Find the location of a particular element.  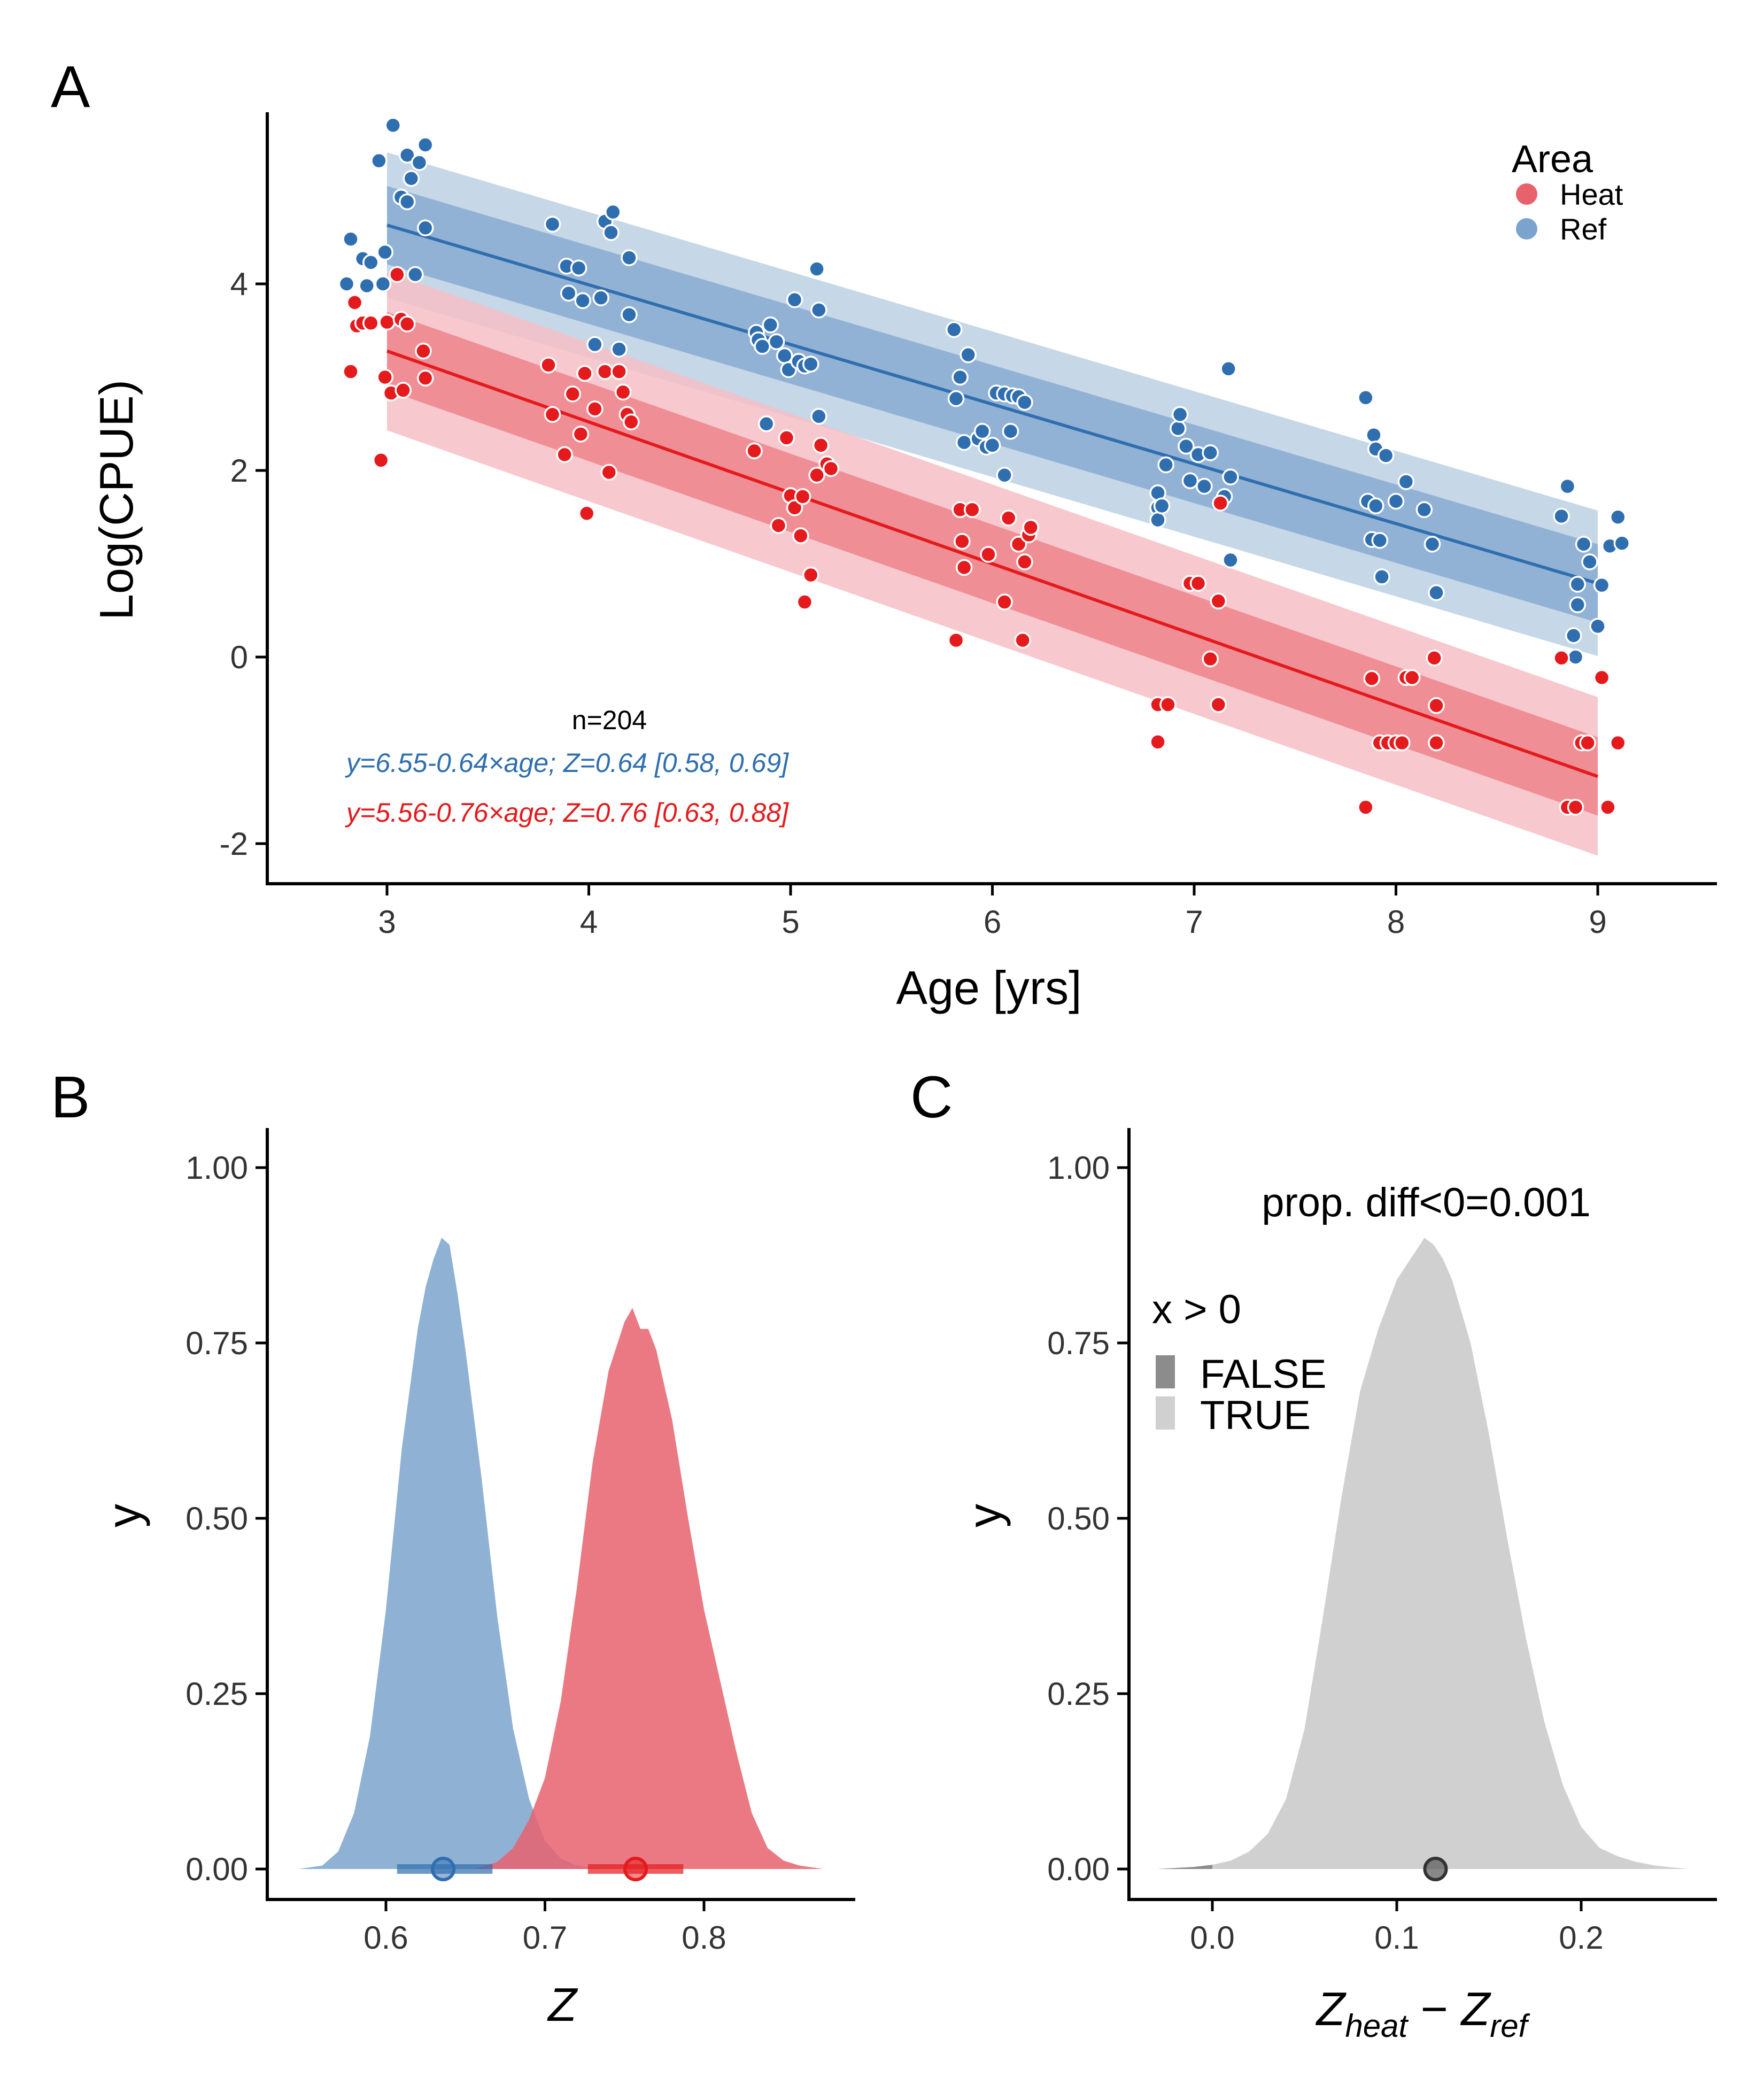

legend-ref-label: Ref is located at coordinates (1584, 229).